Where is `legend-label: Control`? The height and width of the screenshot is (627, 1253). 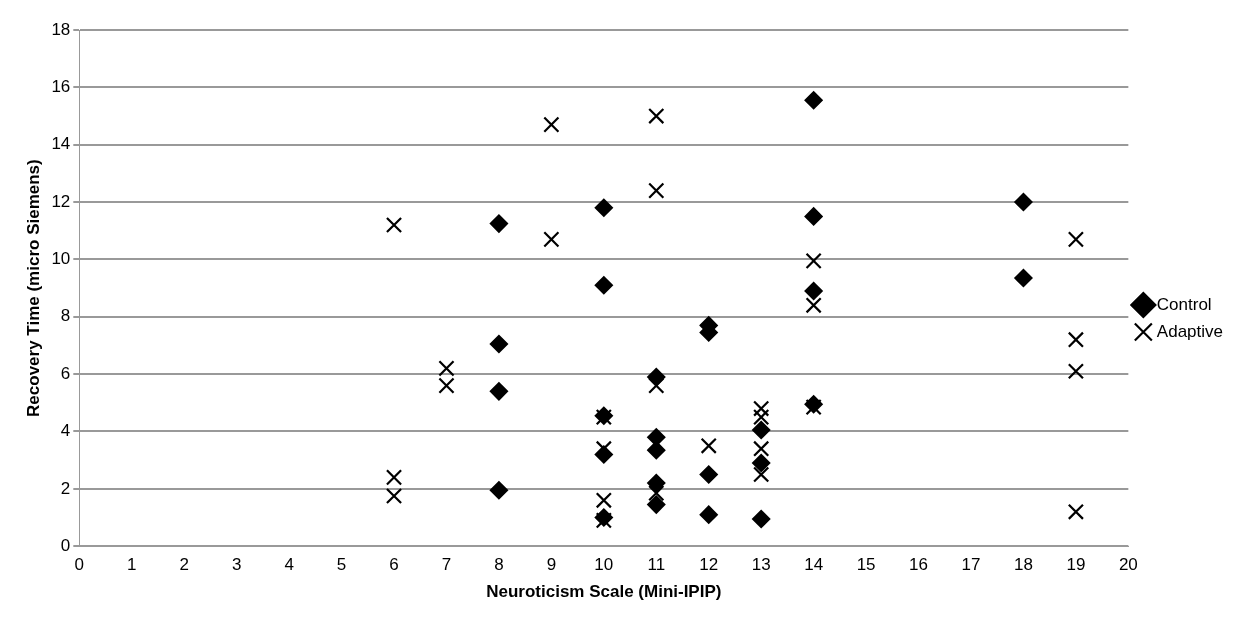 legend-label: Control is located at coordinates (1184, 304).